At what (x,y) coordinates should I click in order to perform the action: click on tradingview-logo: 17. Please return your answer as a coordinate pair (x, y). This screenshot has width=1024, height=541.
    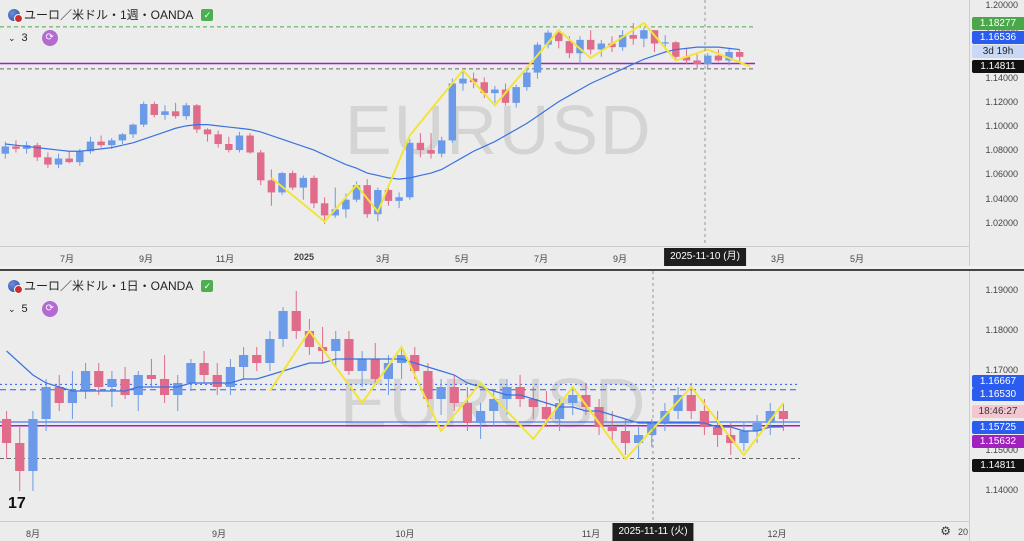
    Looking at the image, I should click on (17, 503).